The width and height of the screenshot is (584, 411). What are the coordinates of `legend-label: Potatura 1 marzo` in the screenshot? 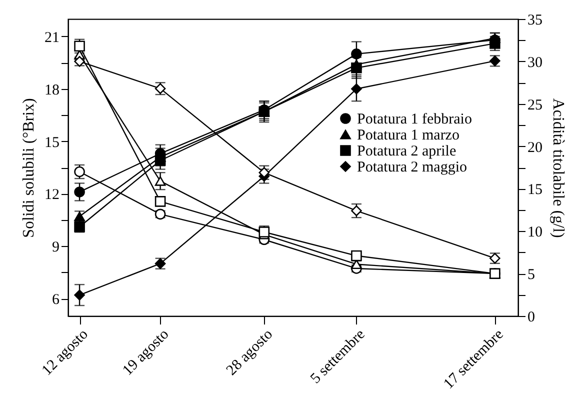 It's located at (408, 136).